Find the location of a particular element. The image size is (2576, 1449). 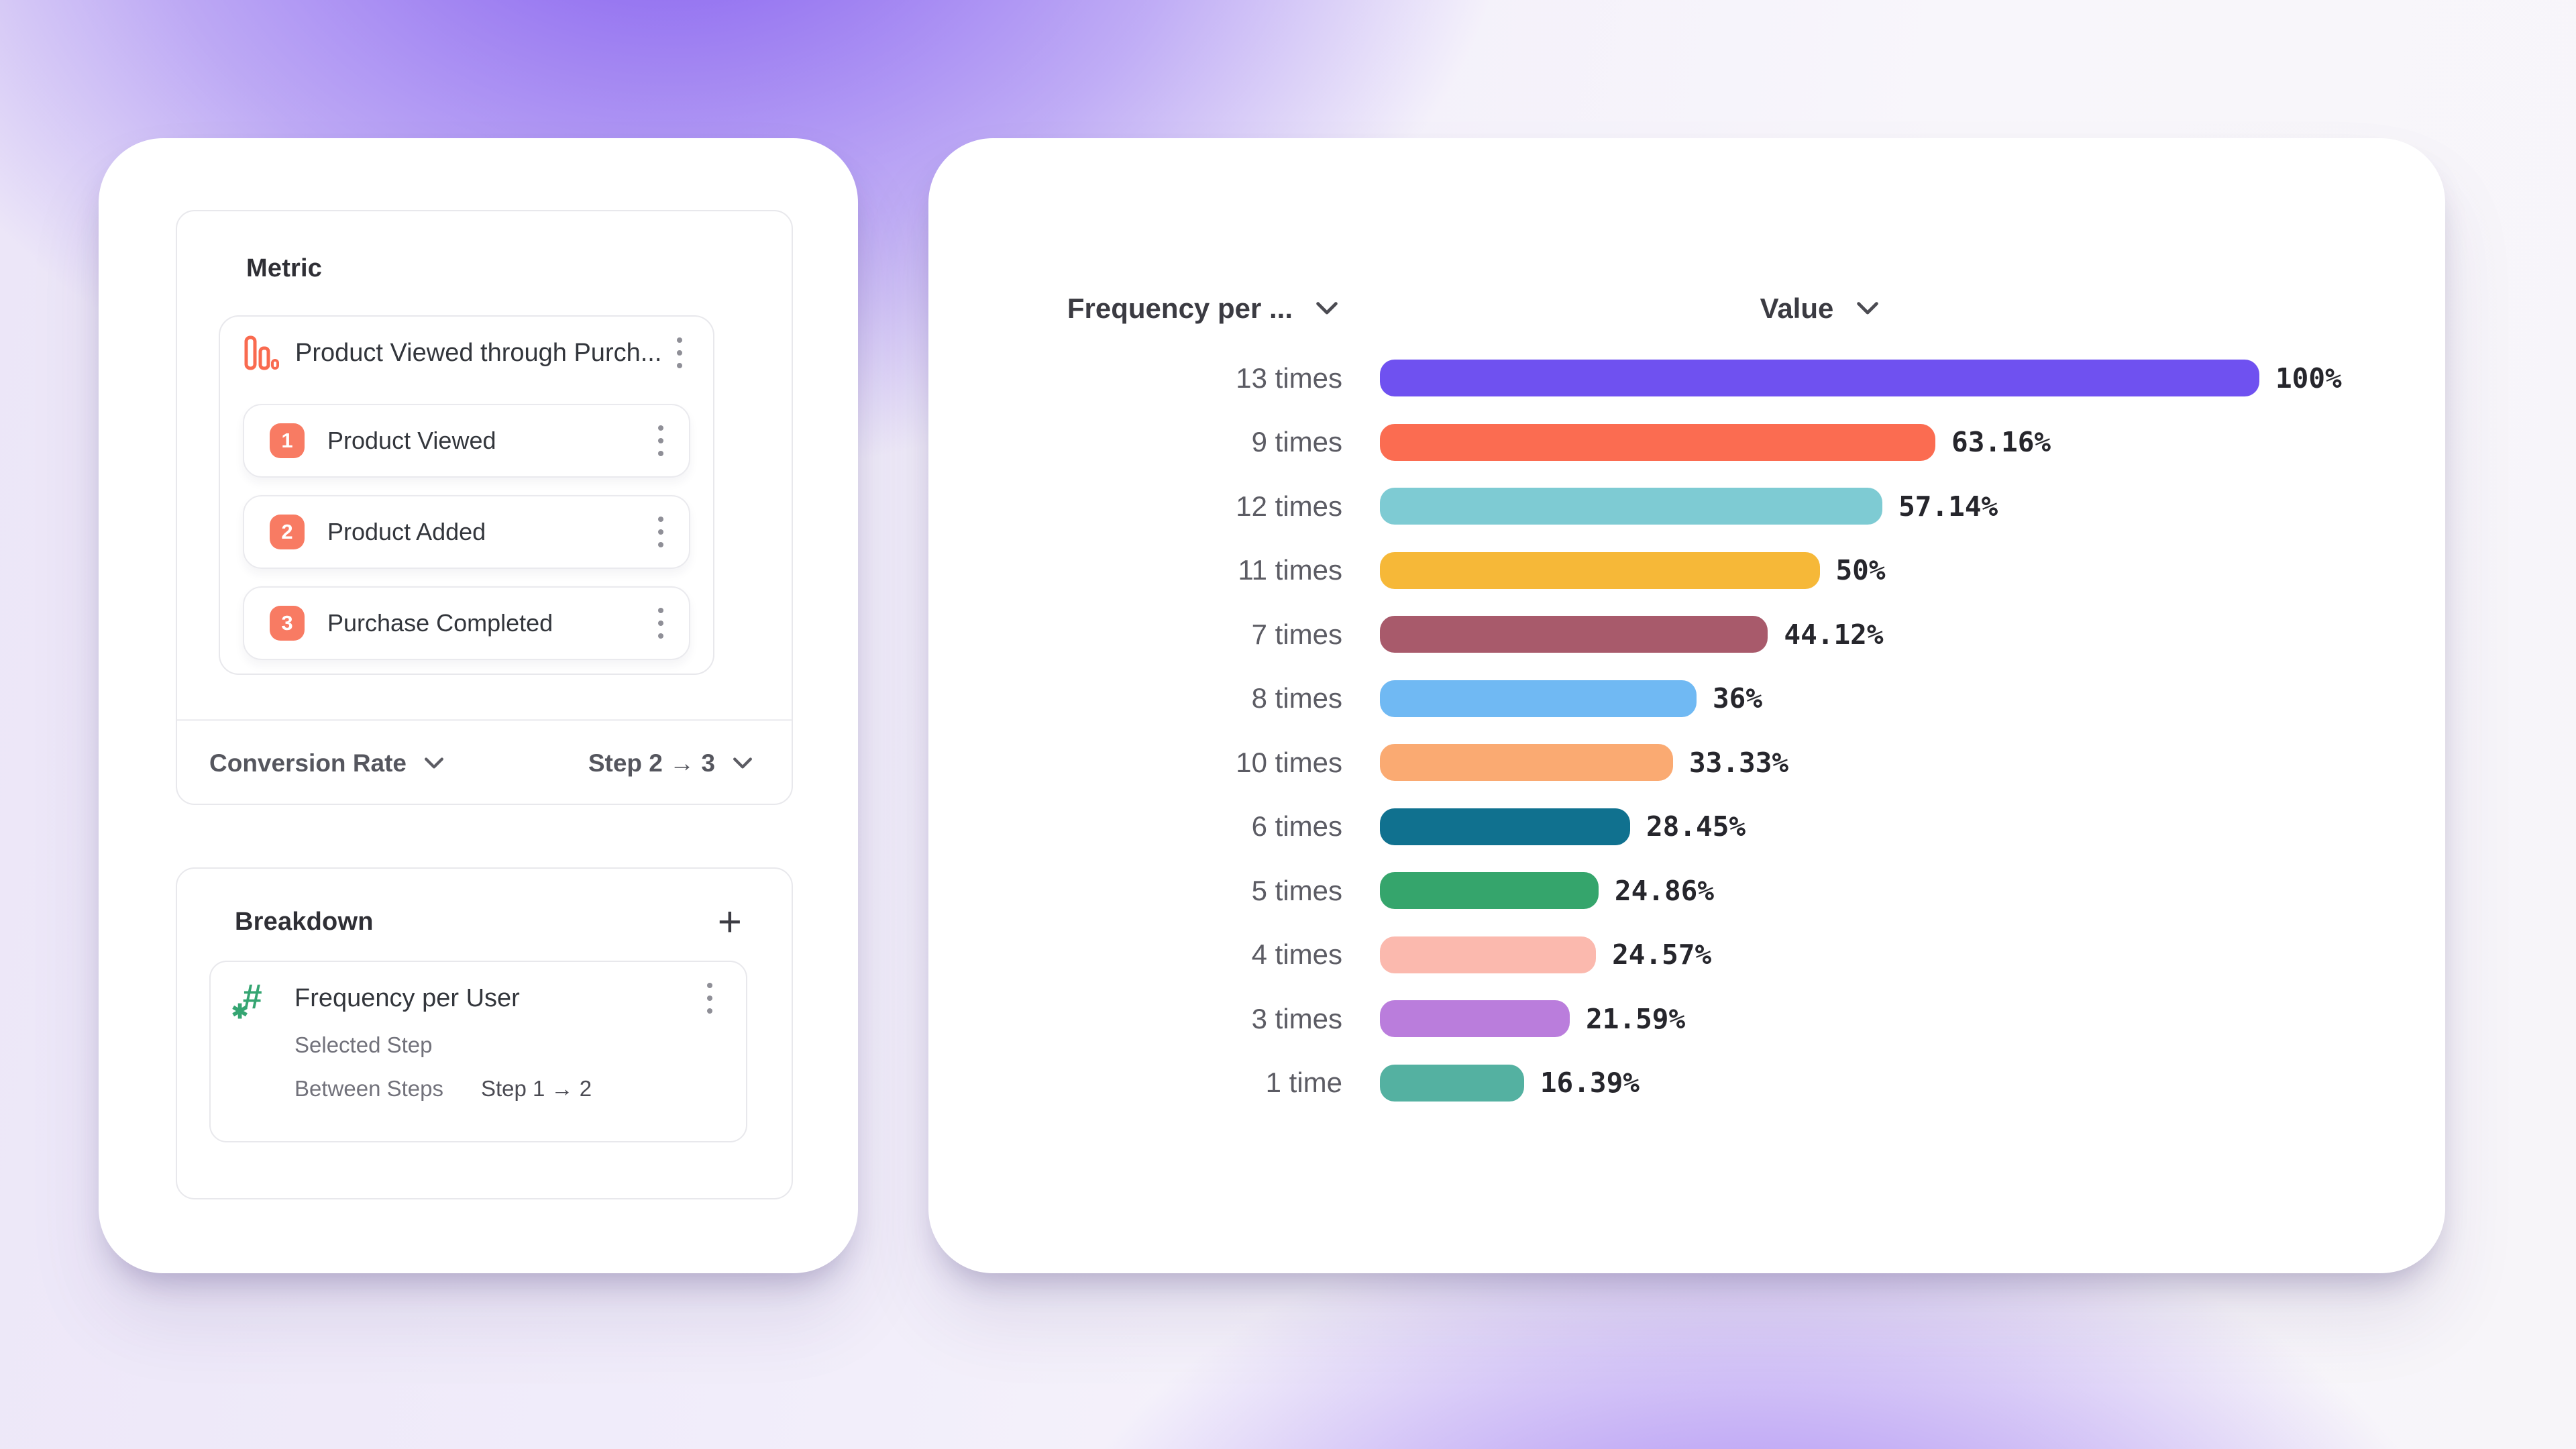

step-number-badge: 3 is located at coordinates (287, 623).